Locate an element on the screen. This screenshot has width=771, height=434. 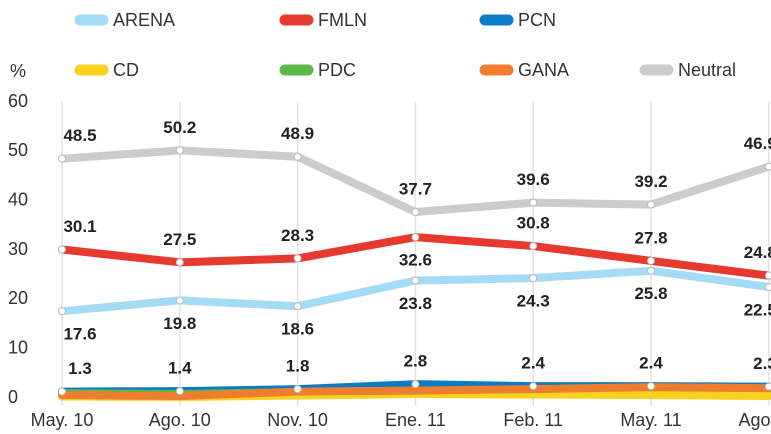
data-label: 48.5 is located at coordinates (79, 135).